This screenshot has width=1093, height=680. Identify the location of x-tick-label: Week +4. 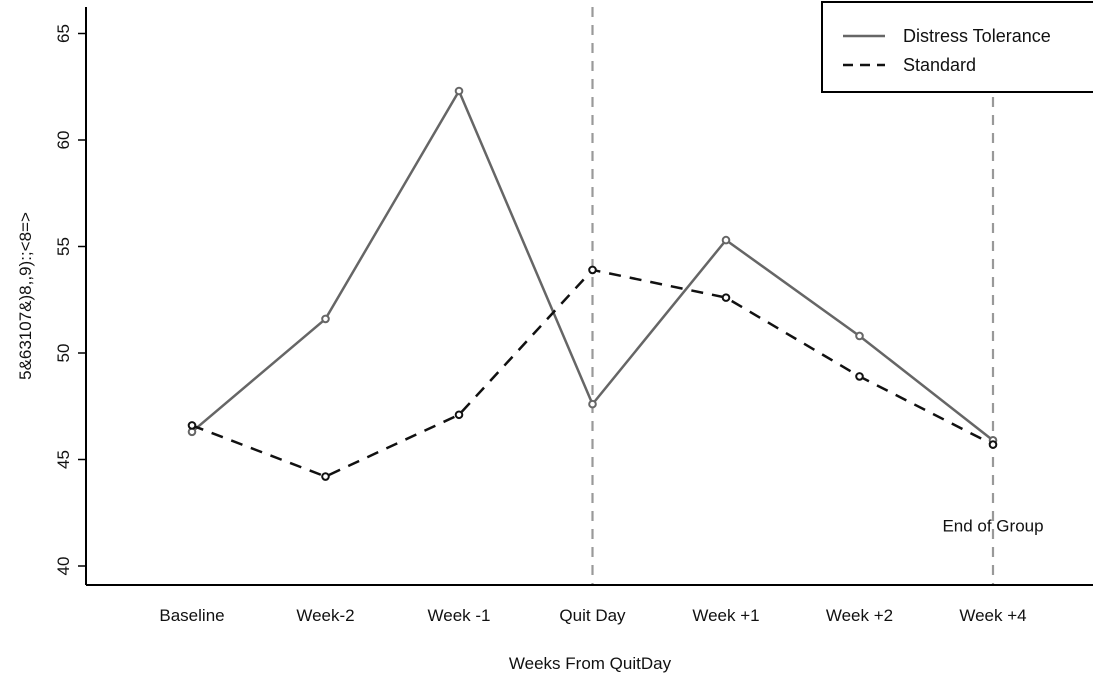
(992, 615).